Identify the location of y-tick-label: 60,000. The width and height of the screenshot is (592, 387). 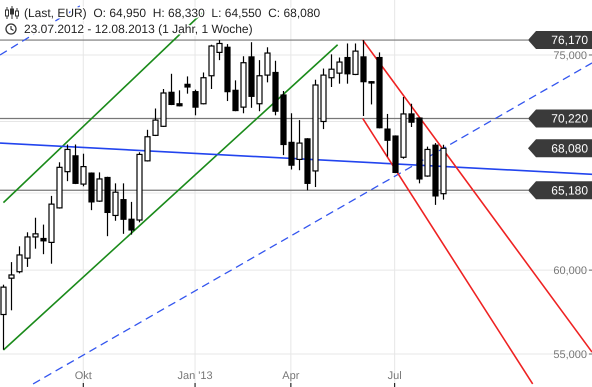
(570, 271).